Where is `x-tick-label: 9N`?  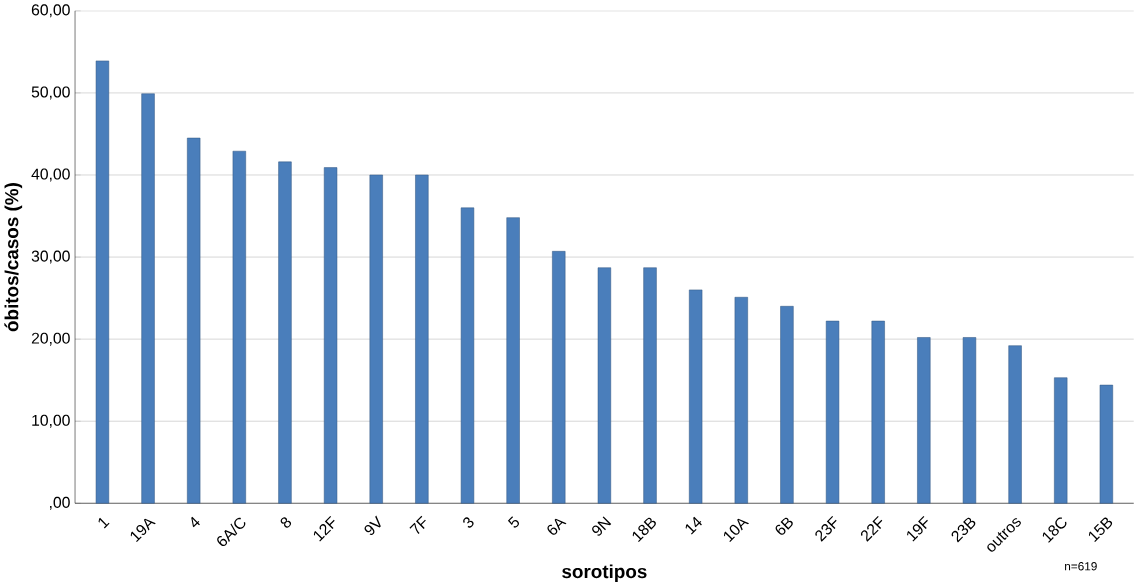
x-tick-label: 9N is located at coordinates (602, 526).